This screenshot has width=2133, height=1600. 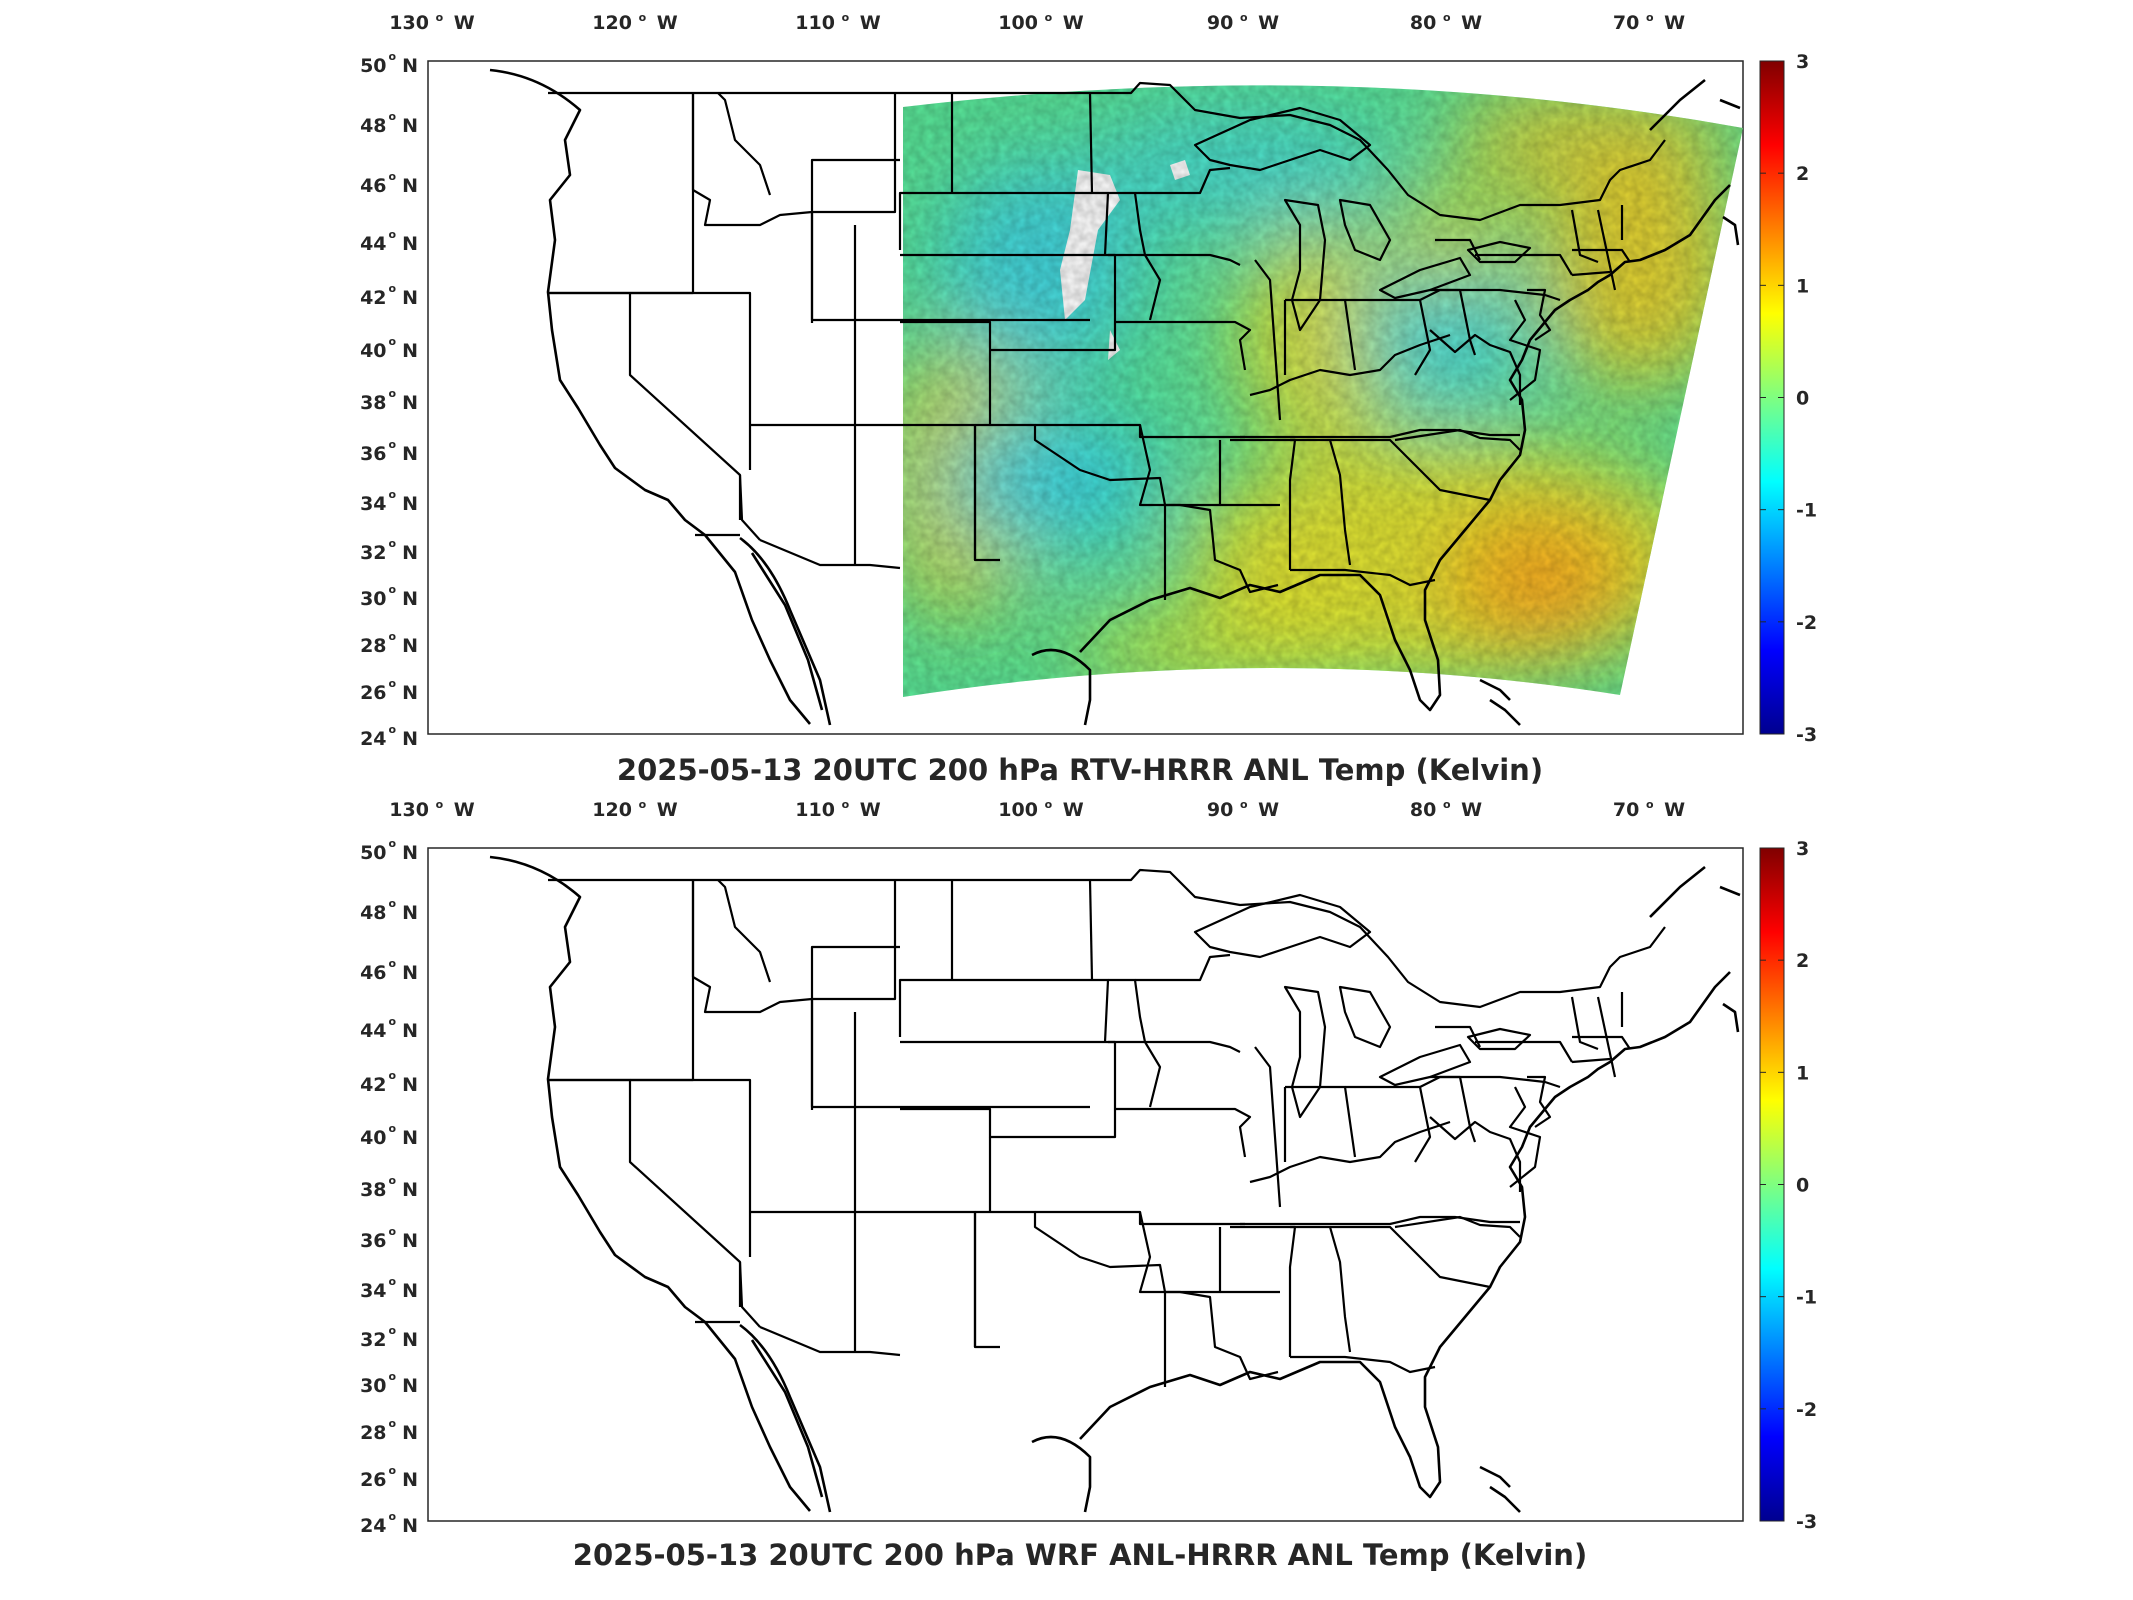 I want to click on colorbar-bottom: 3 2 1 0 -1 -2 -3, so click(x=1788, y=1185).